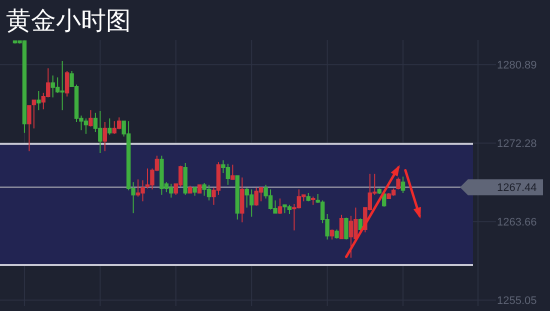  I want to click on y-tick-label: 1280.89, so click(517, 66).